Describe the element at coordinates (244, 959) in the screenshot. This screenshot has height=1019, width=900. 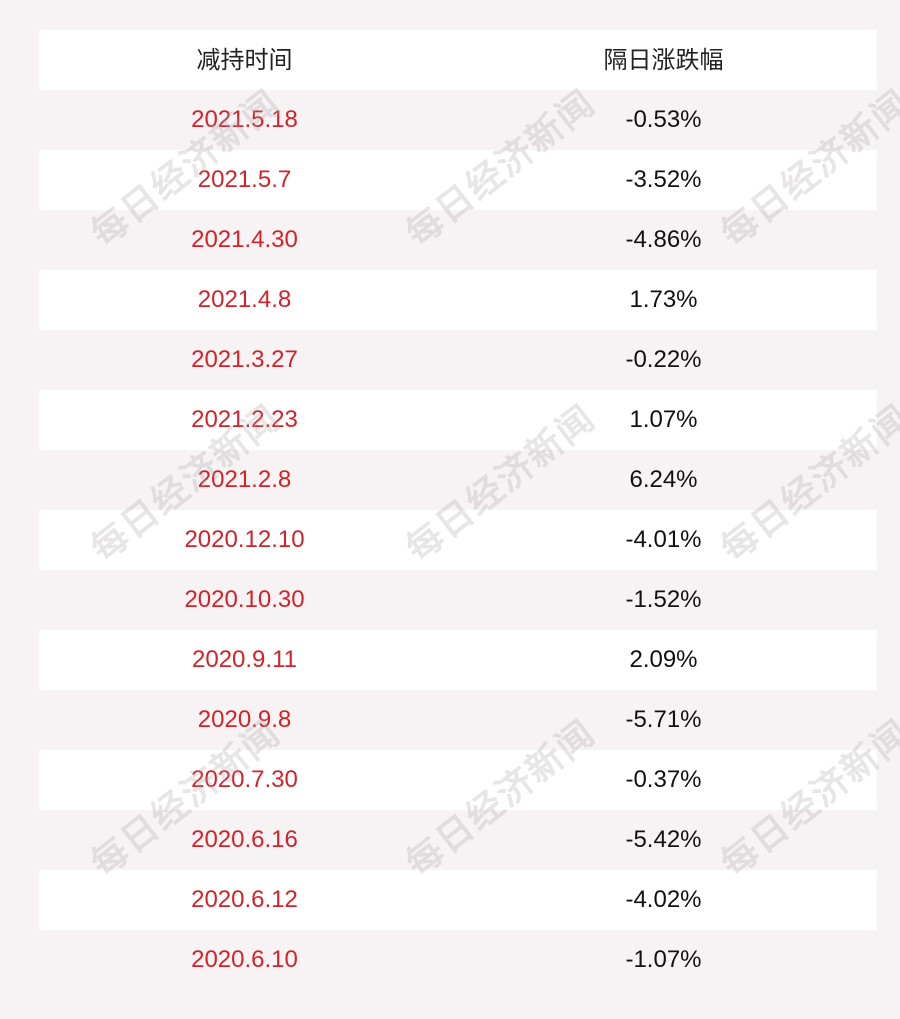
I see `date-cell: 2020.6.10` at that location.